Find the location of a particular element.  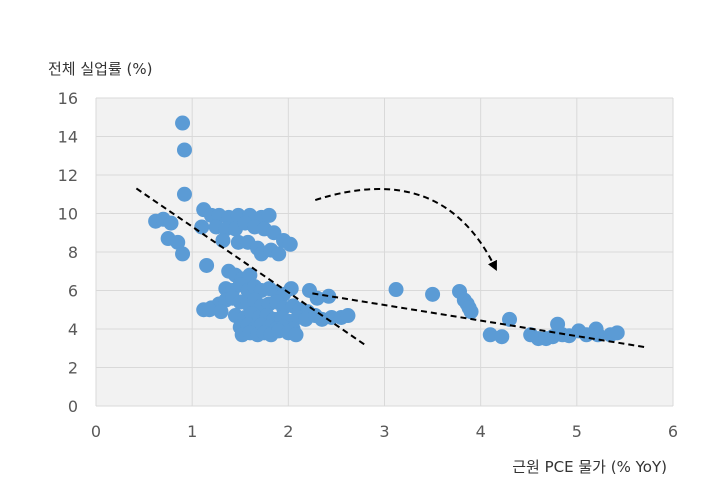

y-tick-label: 4 is located at coordinates (73, 329).